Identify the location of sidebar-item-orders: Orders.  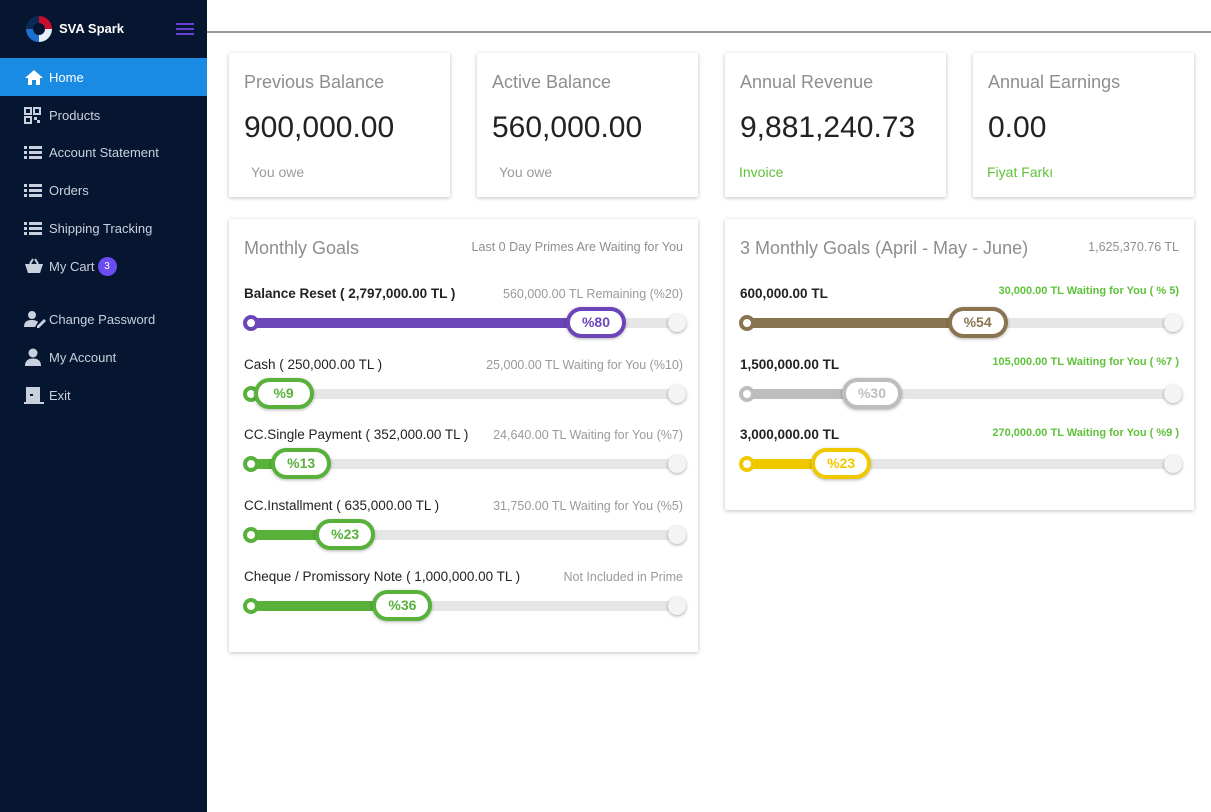
(103, 190).